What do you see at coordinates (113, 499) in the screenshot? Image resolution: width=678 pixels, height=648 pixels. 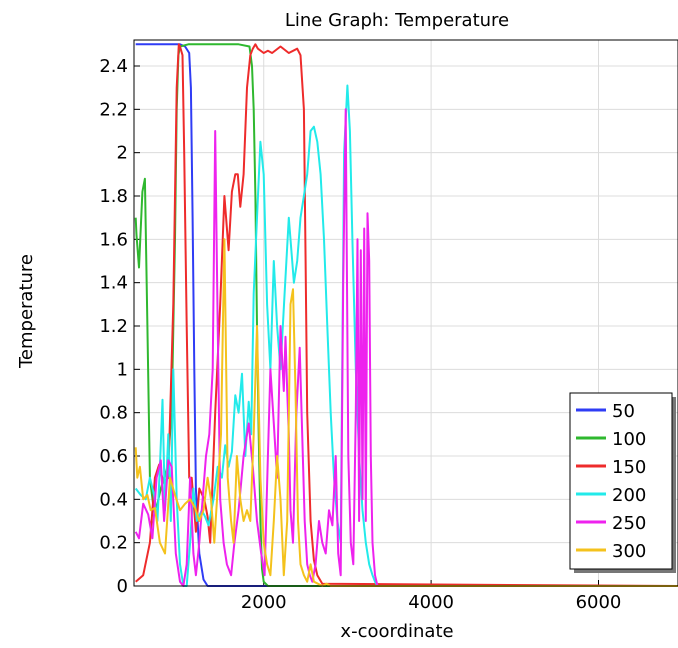 I see `y-tick-label: 0.4` at bounding box center [113, 499].